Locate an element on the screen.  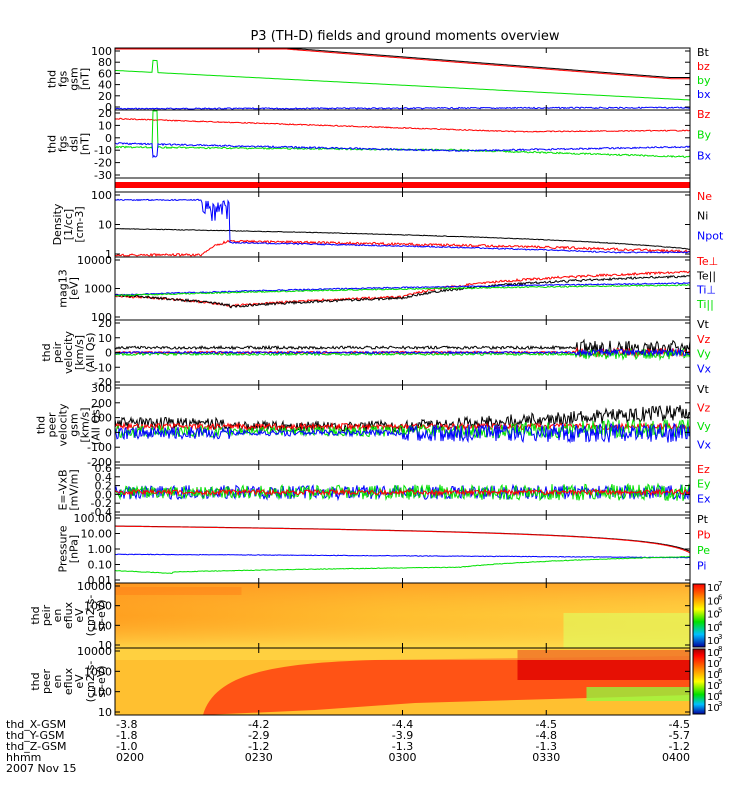
y-tick-label: -30 is located at coordinates (103, 175).